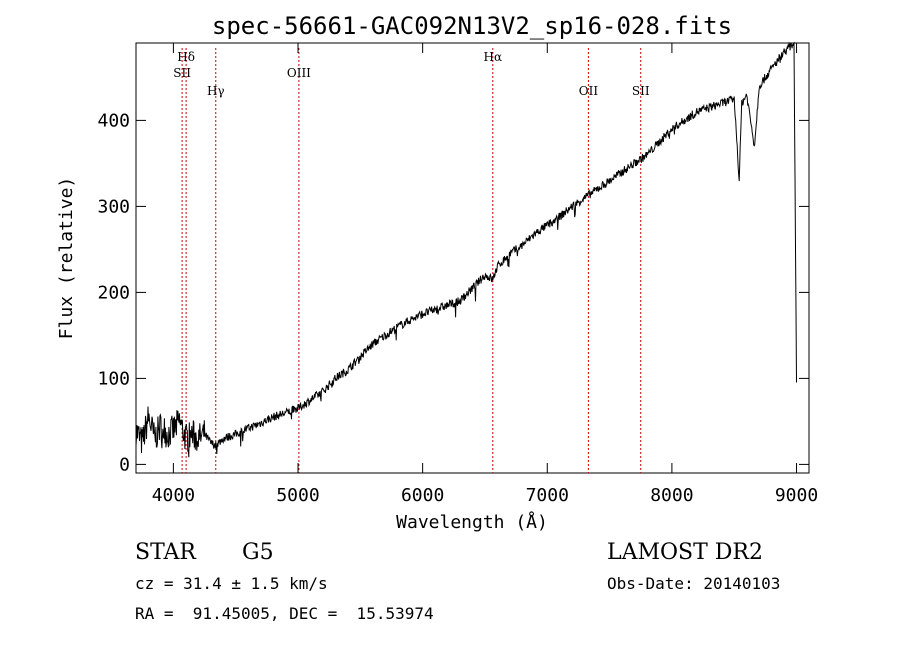 The image size is (900, 649). Describe the element at coordinates (231, 583) in the screenshot. I see `redshift-cz: cz = 31.4 ± 1.5 km/s` at that location.